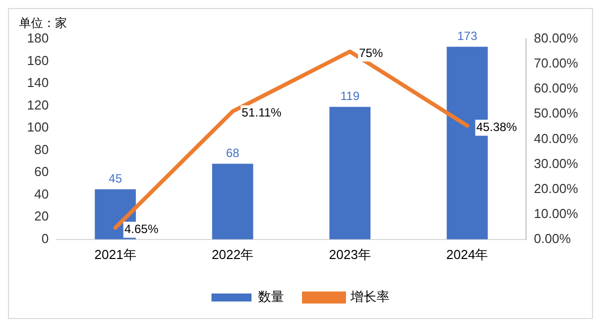 Image resolution: width=601 pixels, height=327 pixels. What do you see at coordinates (41, 216) in the screenshot?
I see `y-tick-label: 20` at bounding box center [41, 216].